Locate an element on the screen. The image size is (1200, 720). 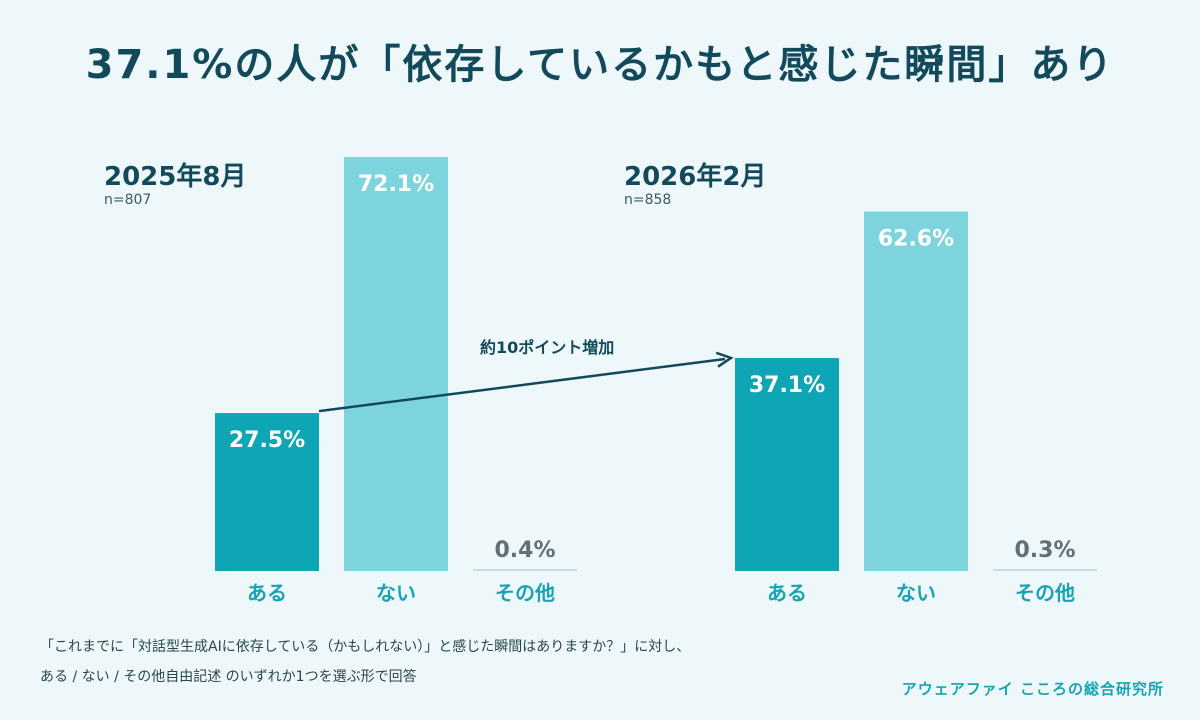
sample-size-2026: n=858 is located at coordinates (648, 200).